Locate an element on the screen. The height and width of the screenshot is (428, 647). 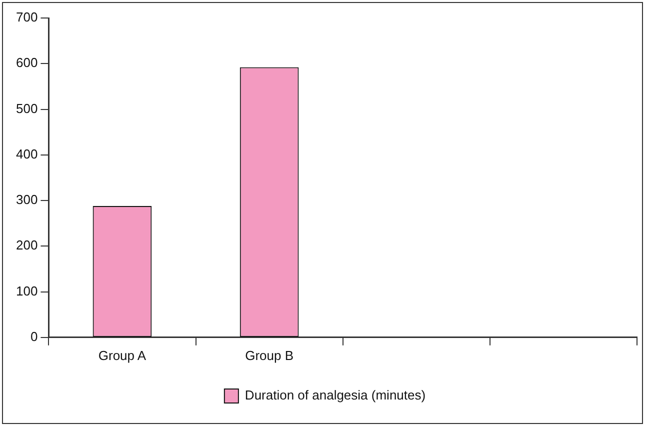
x-tick-label: Group B is located at coordinates (269, 355).